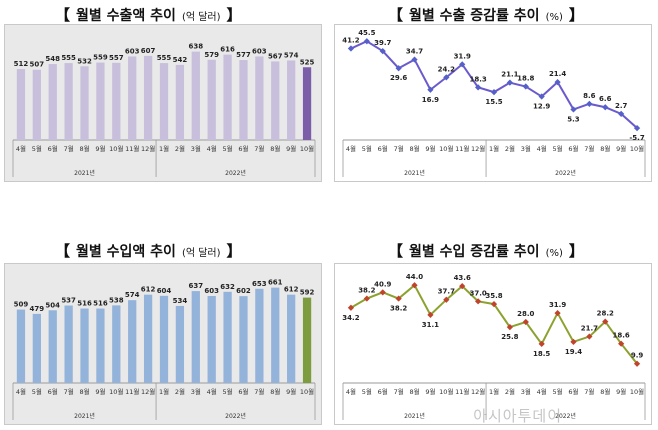 The height and width of the screenshot is (430, 658). Describe the element at coordinates (573, 352) in the screenshot. I see `data-label: 19.4` at that location.